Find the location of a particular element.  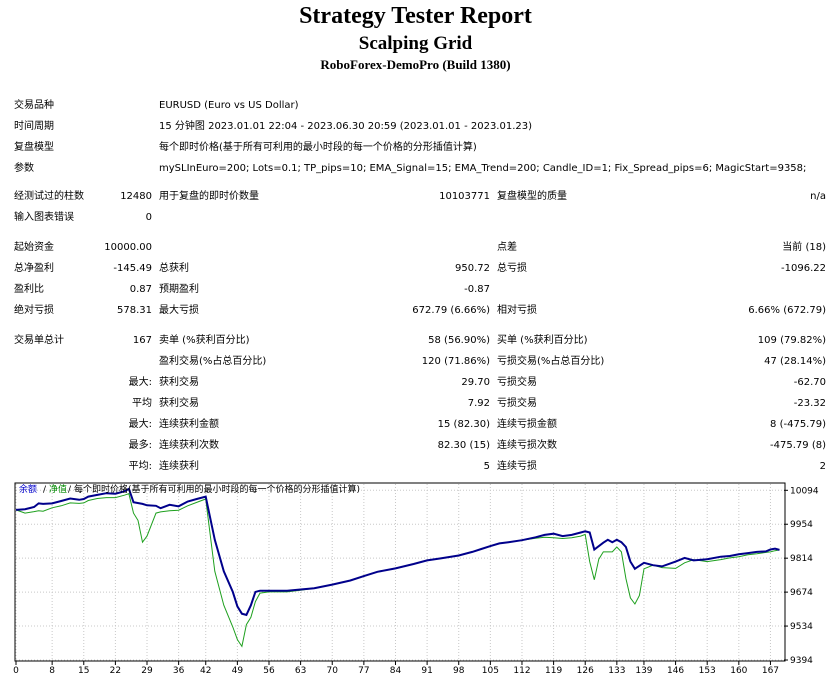

params-label: 参数 is located at coordinates (24, 168).